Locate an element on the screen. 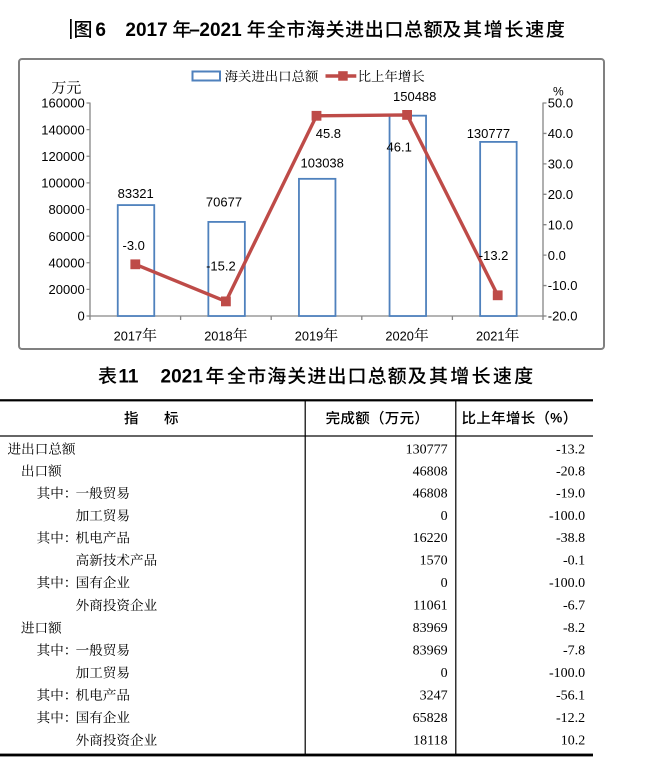 Image resolution: width=646 pixels, height=764 pixels. svg-text: 83321 is located at coordinates (136, 193).